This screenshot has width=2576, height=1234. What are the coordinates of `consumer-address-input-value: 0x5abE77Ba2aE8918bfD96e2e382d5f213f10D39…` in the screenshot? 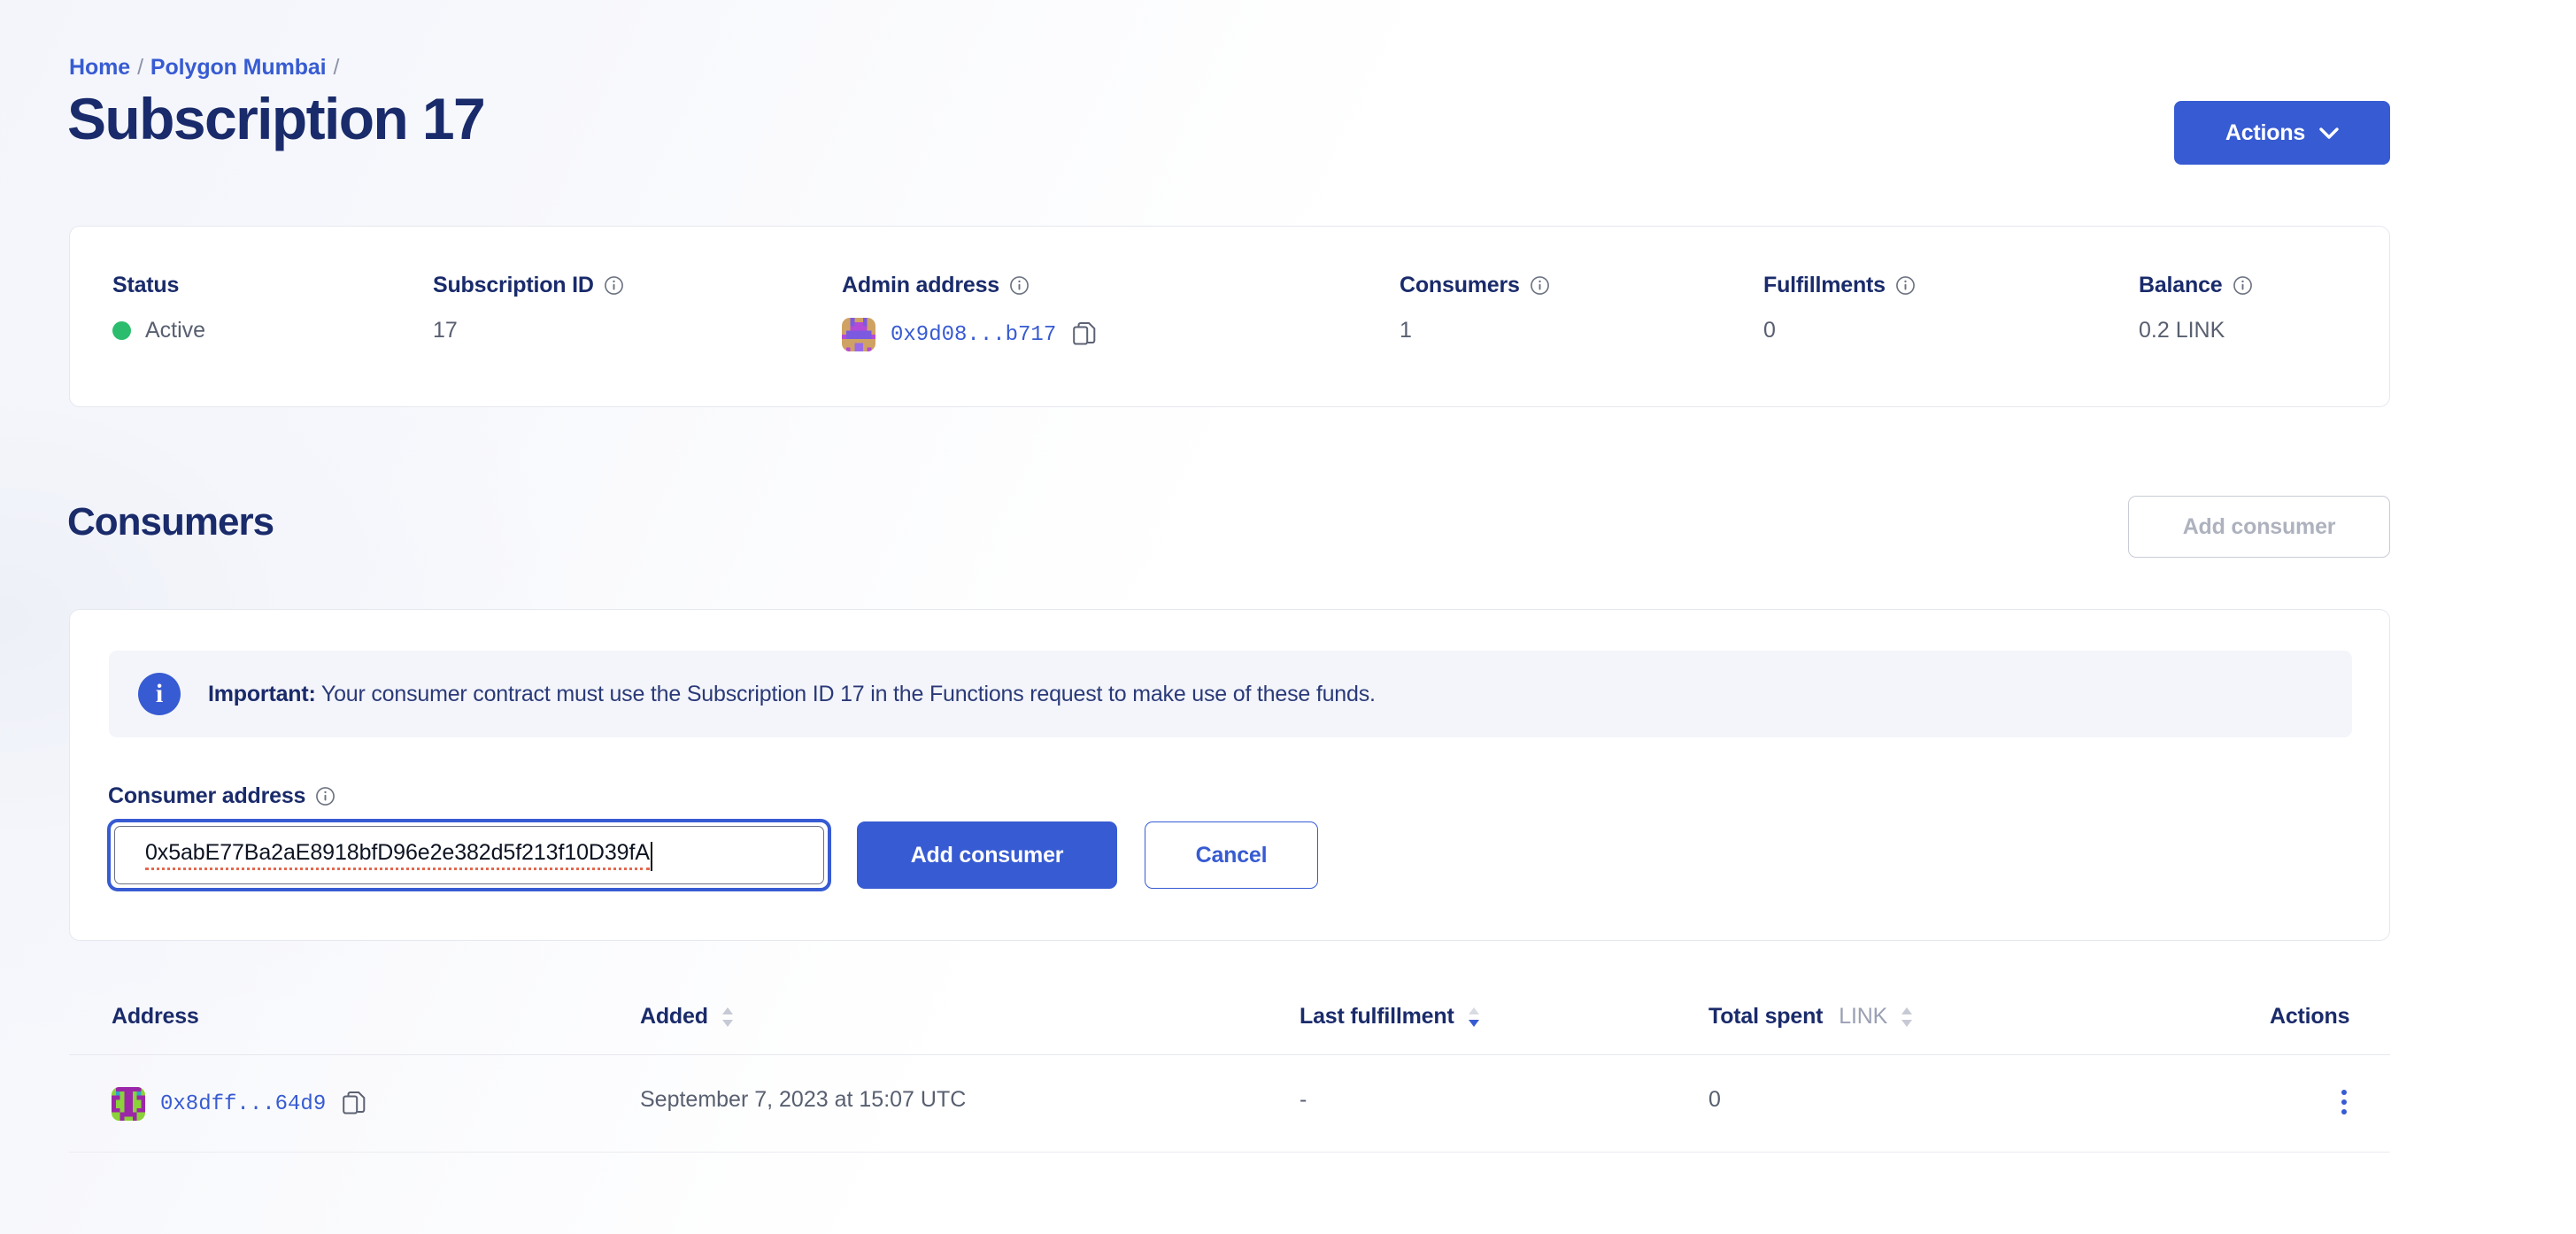 It's located at (397, 855).